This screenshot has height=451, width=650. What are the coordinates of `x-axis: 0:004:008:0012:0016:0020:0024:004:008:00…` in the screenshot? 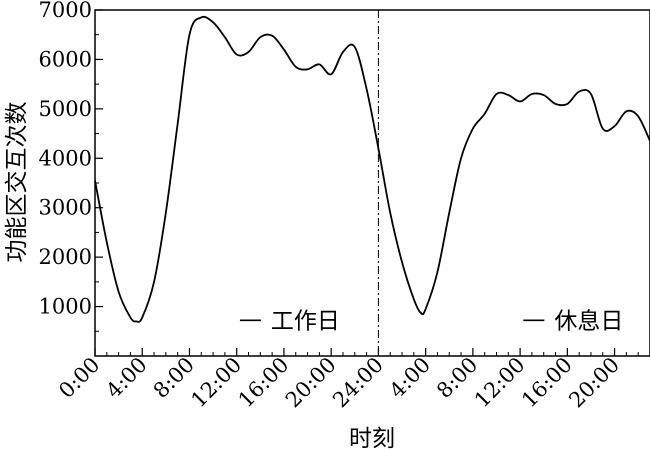 It's located at (352, 380).